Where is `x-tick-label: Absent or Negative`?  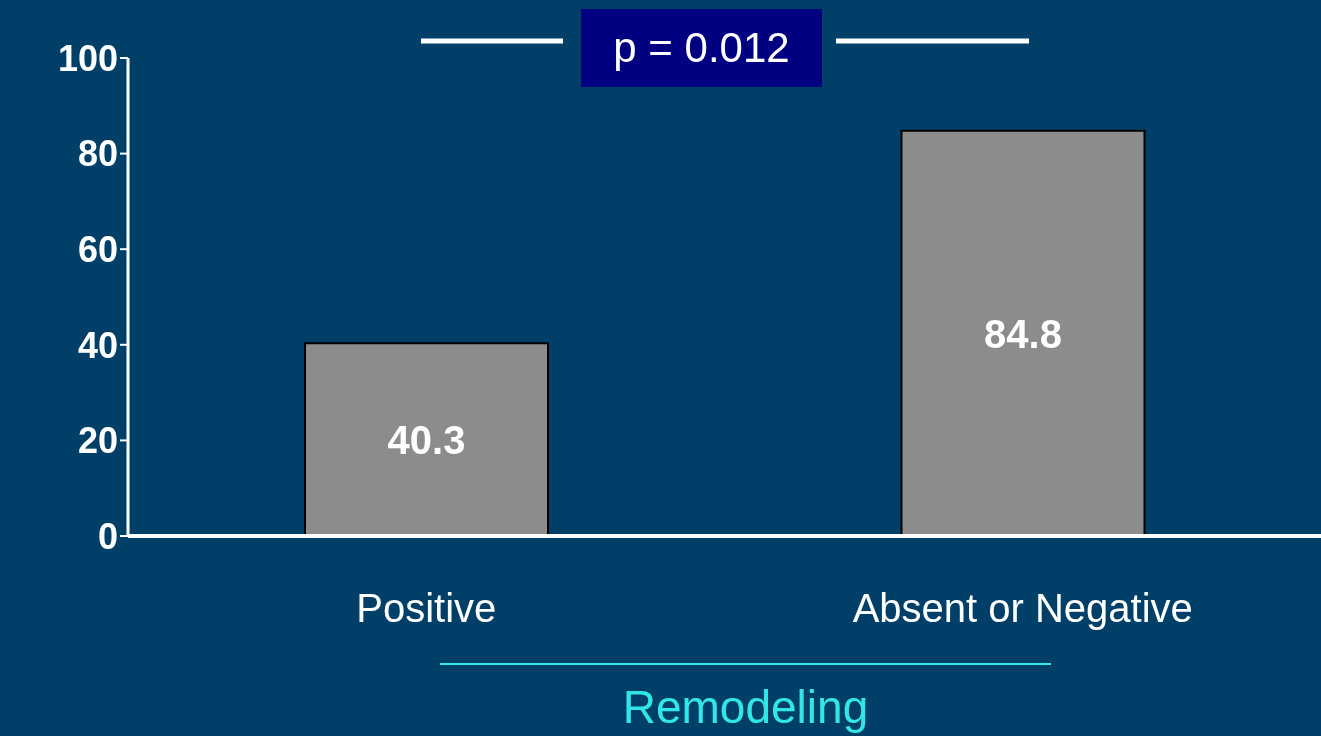
x-tick-label: Absent or Negative is located at coordinates (1022, 608).